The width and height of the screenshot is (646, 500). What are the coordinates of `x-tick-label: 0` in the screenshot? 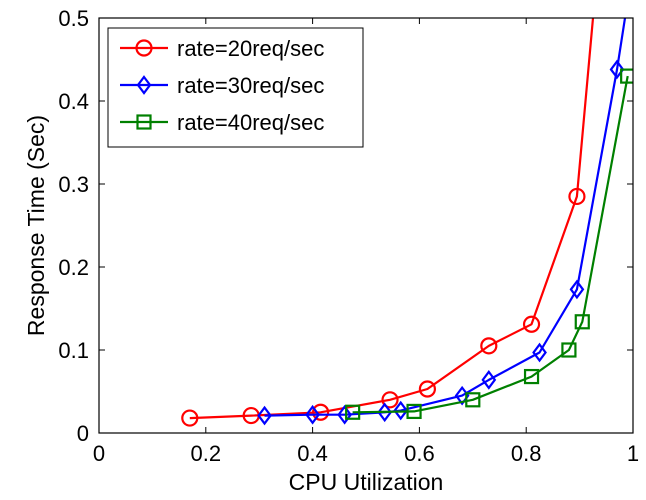 It's located at (99, 453).